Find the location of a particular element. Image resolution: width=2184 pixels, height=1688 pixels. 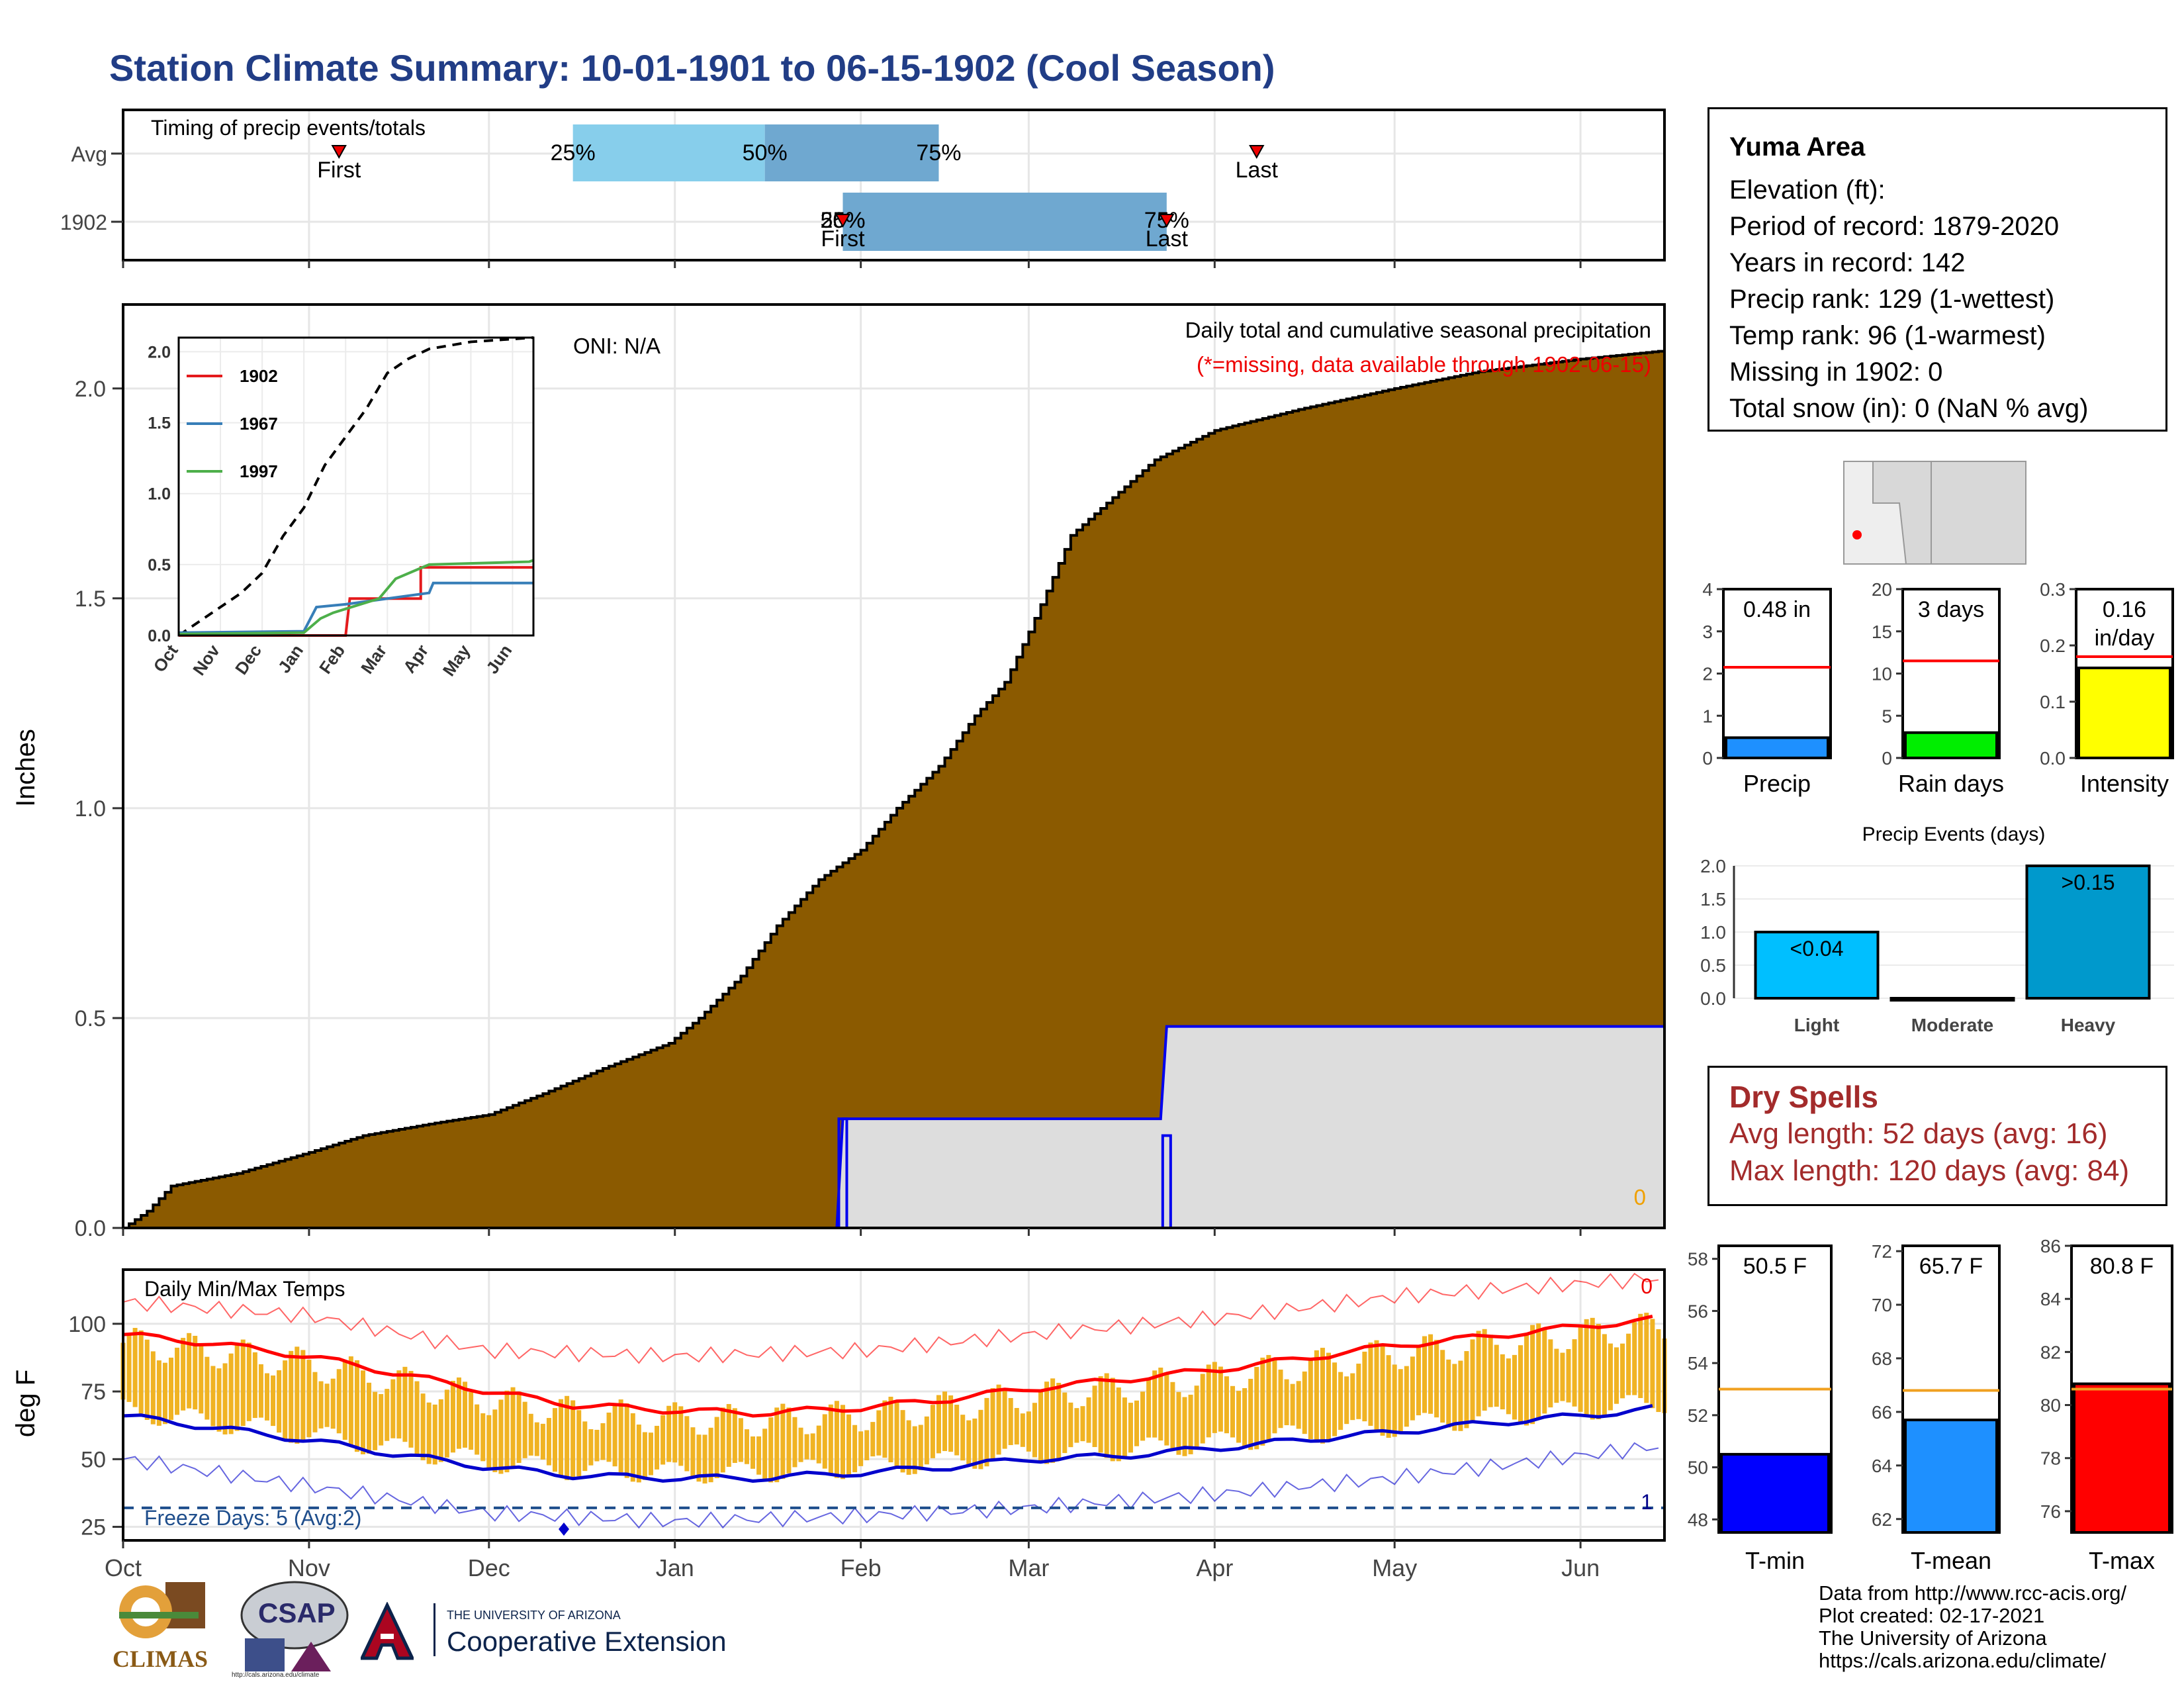

timing-row-label-1902: 1902 is located at coordinates (83, 222).